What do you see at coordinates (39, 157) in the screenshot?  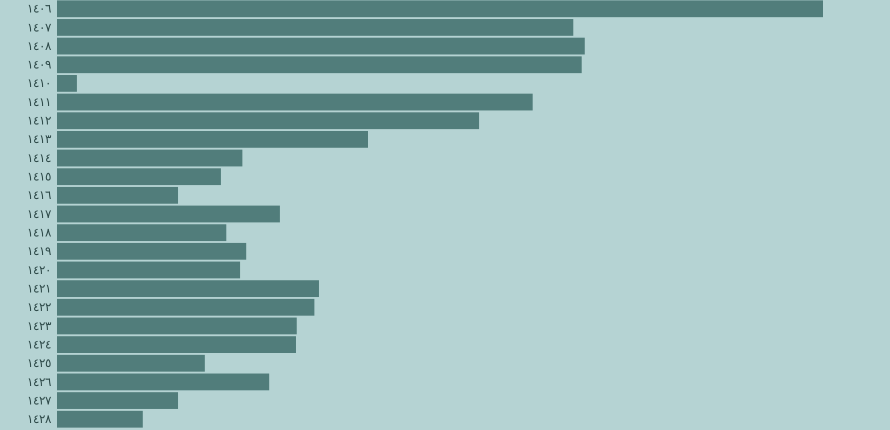 I see `y-tick-label: ١٤١٤` at bounding box center [39, 157].